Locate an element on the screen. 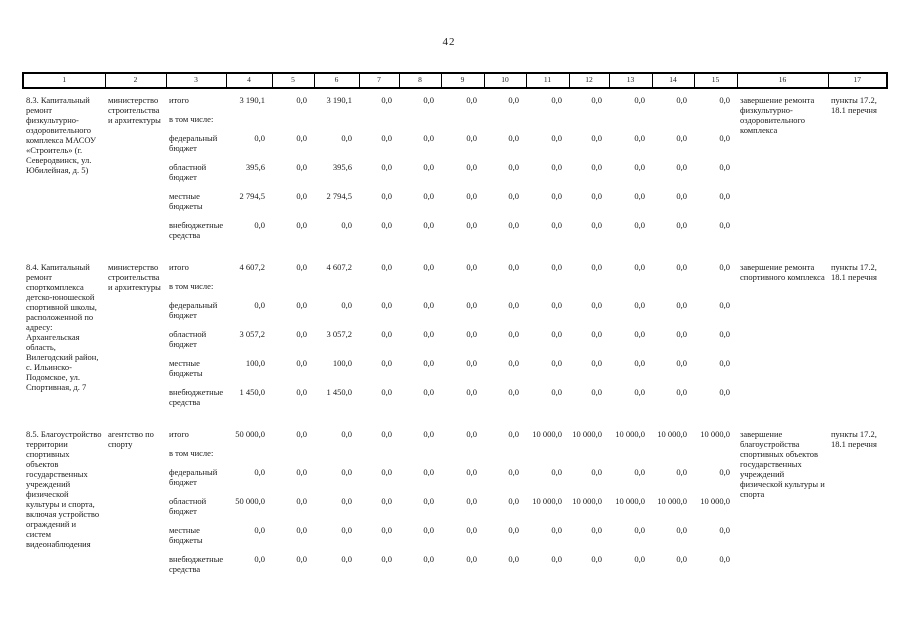 The height and width of the screenshot is (640, 905). budget-label-cell: внебюджетные средства is located at coordinates (196, 230).